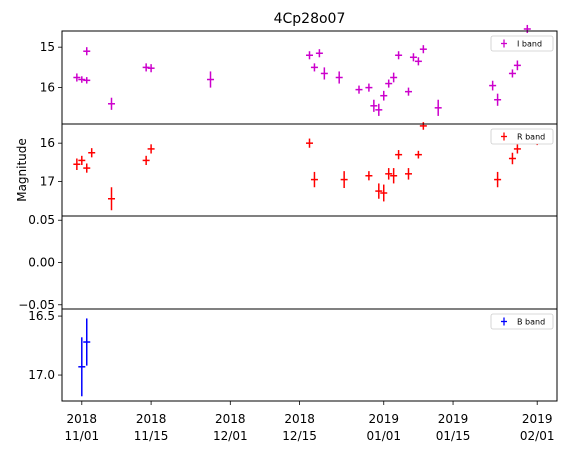 This screenshot has height=451, width=567. What do you see at coordinates (531, 137) in the screenshot?
I see `legend-label: R band` at bounding box center [531, 137].